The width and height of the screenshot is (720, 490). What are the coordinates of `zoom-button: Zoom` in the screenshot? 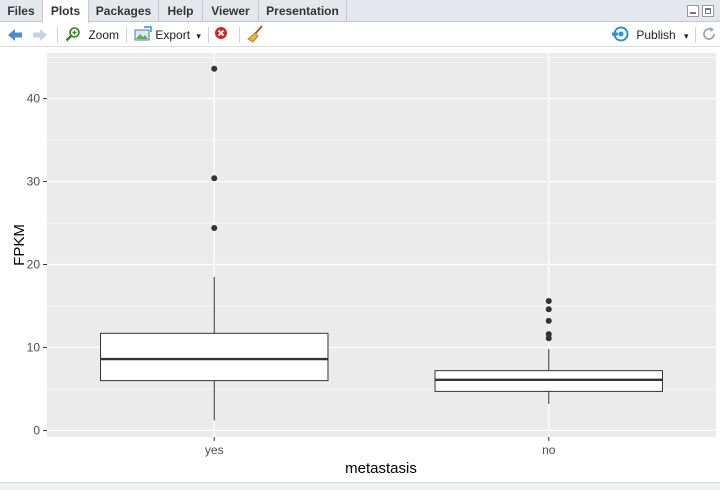 It's located at (92, 35).